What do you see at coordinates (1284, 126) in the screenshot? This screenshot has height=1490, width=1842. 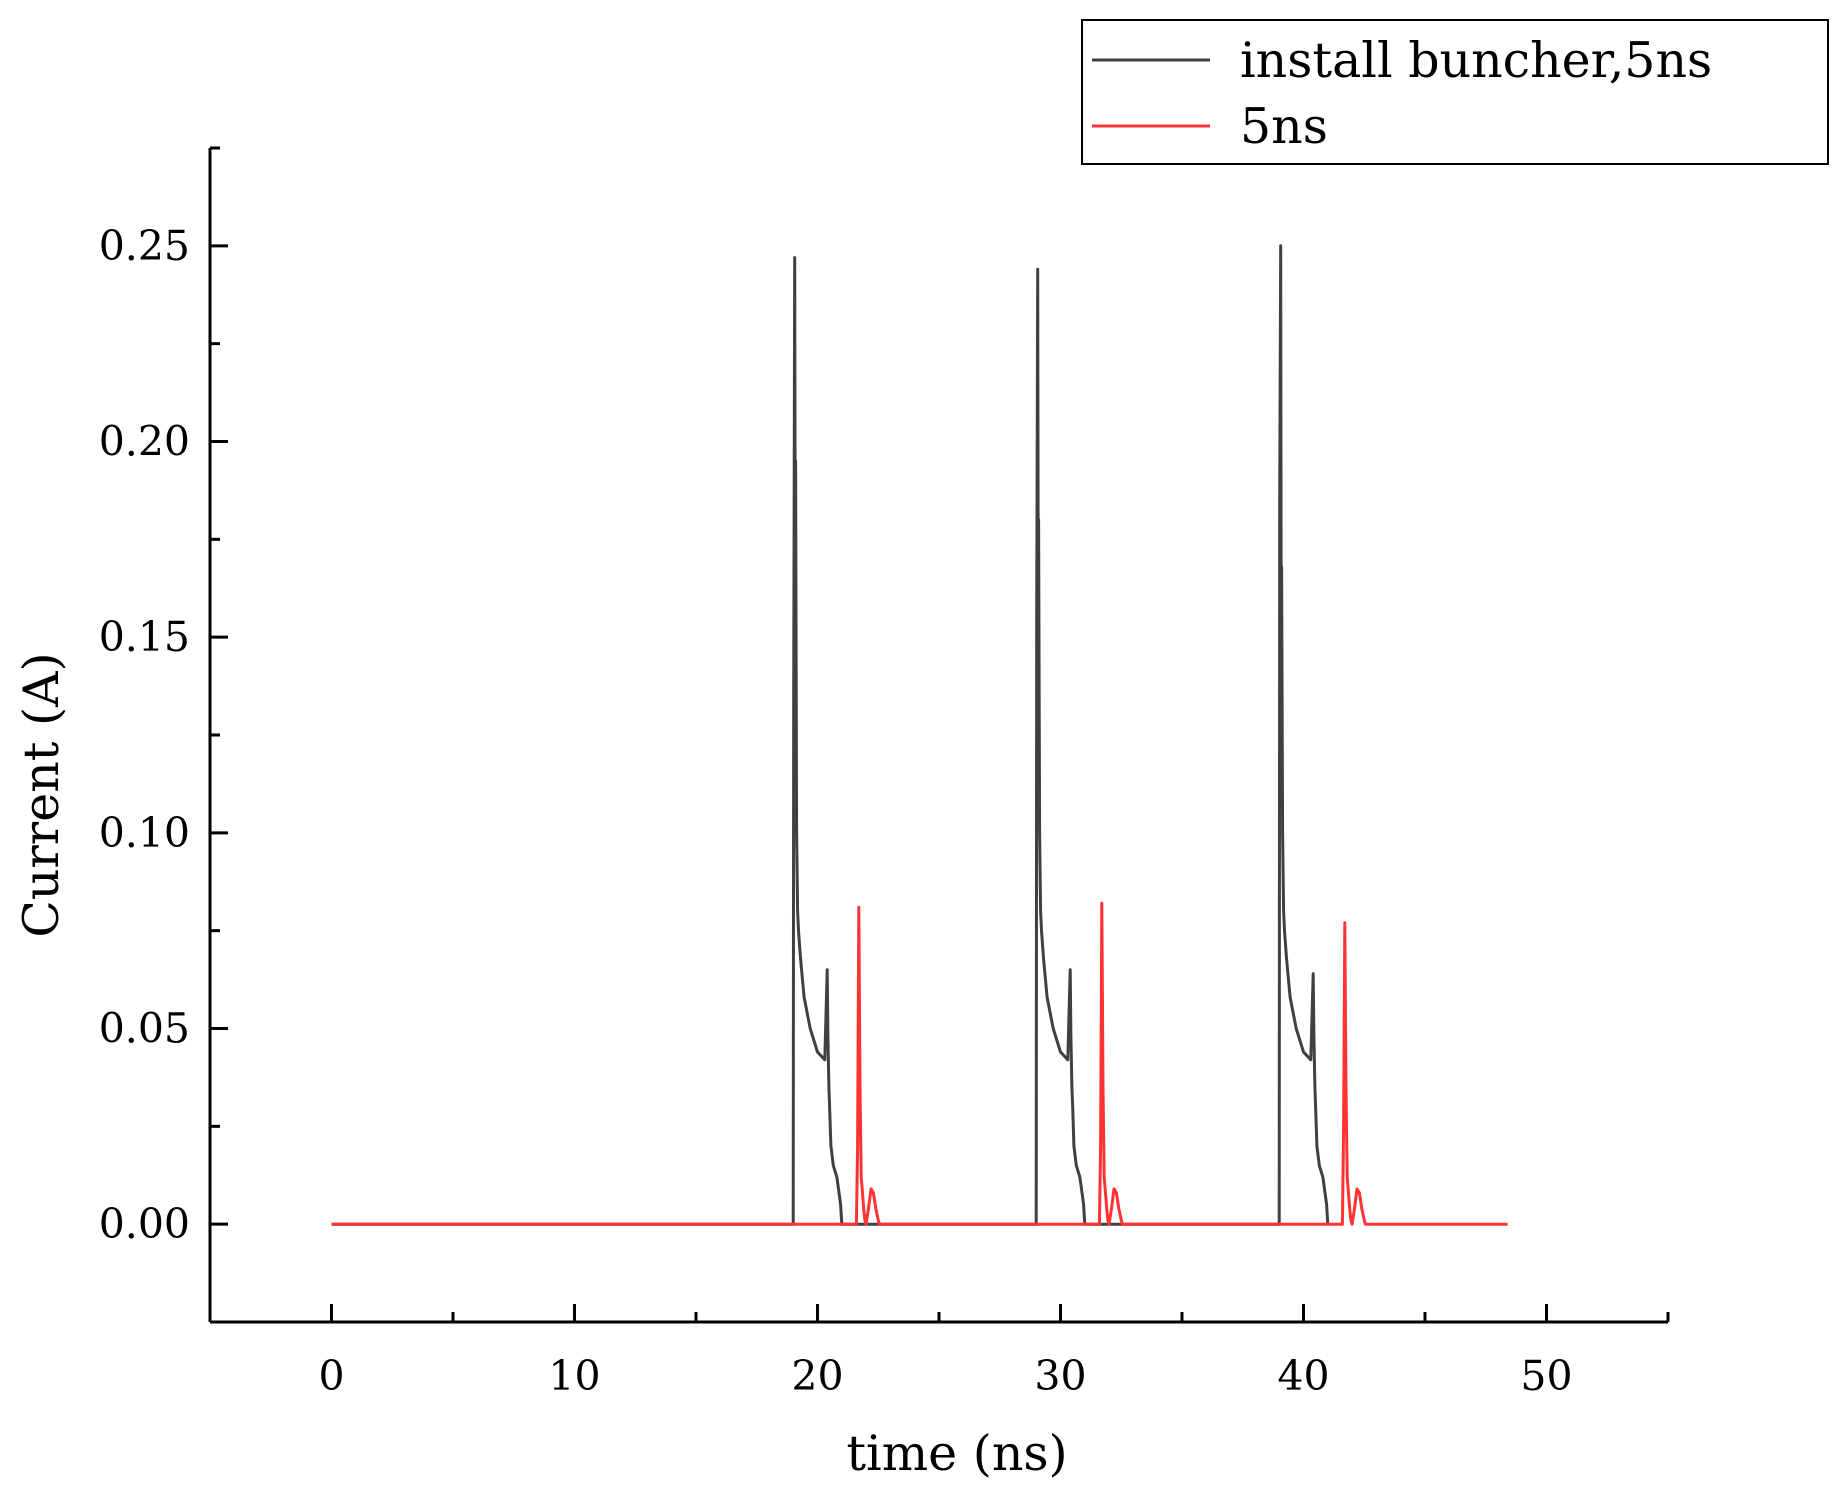 I see `legend-label-5ns: 5ns` at bounding box center [1284, 126].